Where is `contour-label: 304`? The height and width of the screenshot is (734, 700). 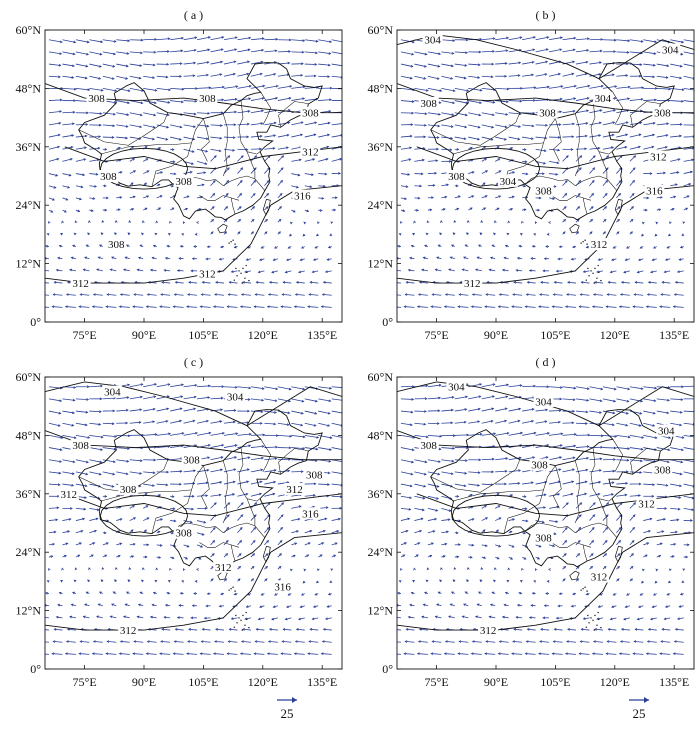
contour-label: 304 is located at coordinates (112, 393).